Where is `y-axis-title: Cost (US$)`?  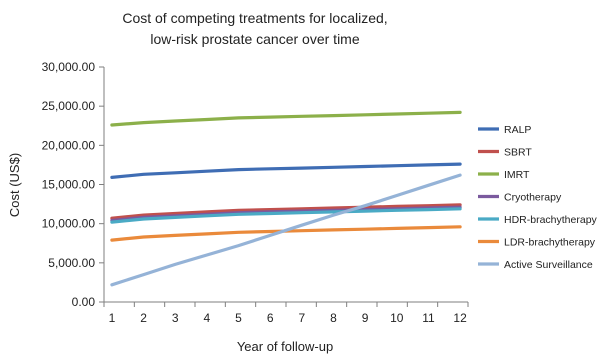
y-axis-title: Cost (US$) is located at coordinates (14, 185).